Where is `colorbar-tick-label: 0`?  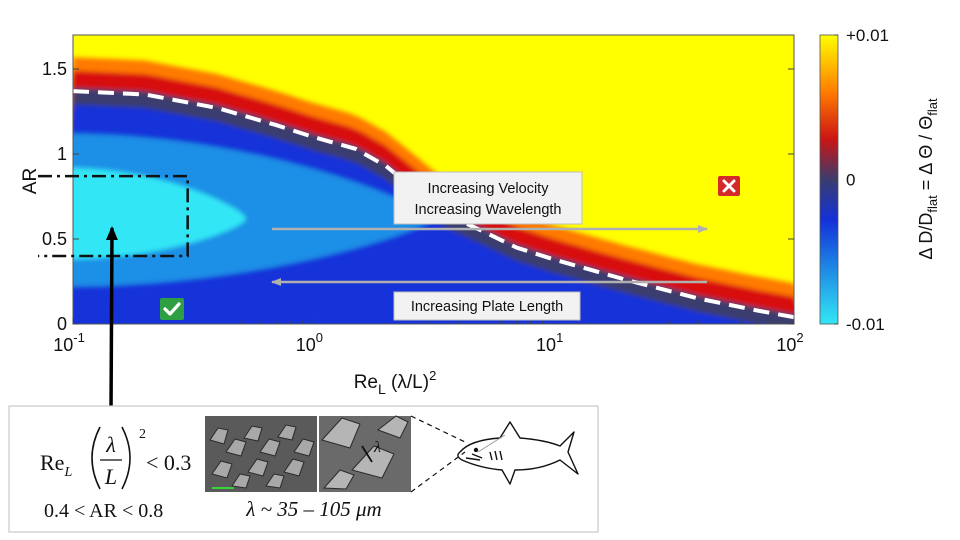
colorbar-tick-label: 0 is located at coordinates (850, 180).